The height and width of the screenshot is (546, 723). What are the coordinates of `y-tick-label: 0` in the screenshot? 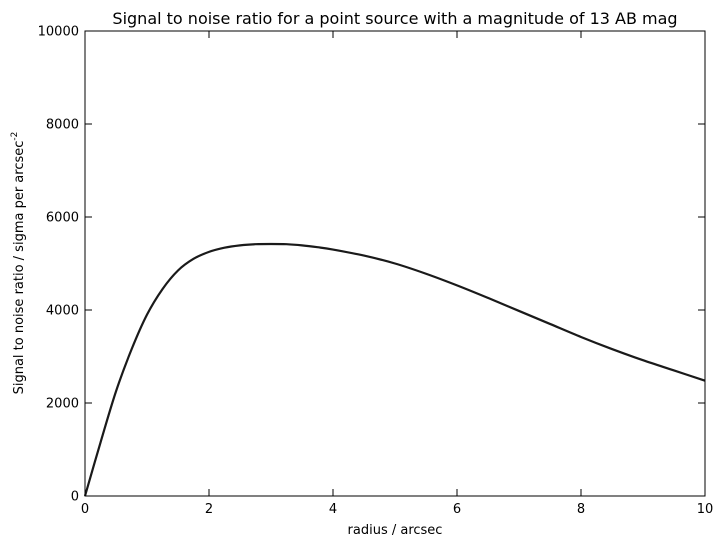 It's located at (75, 497).